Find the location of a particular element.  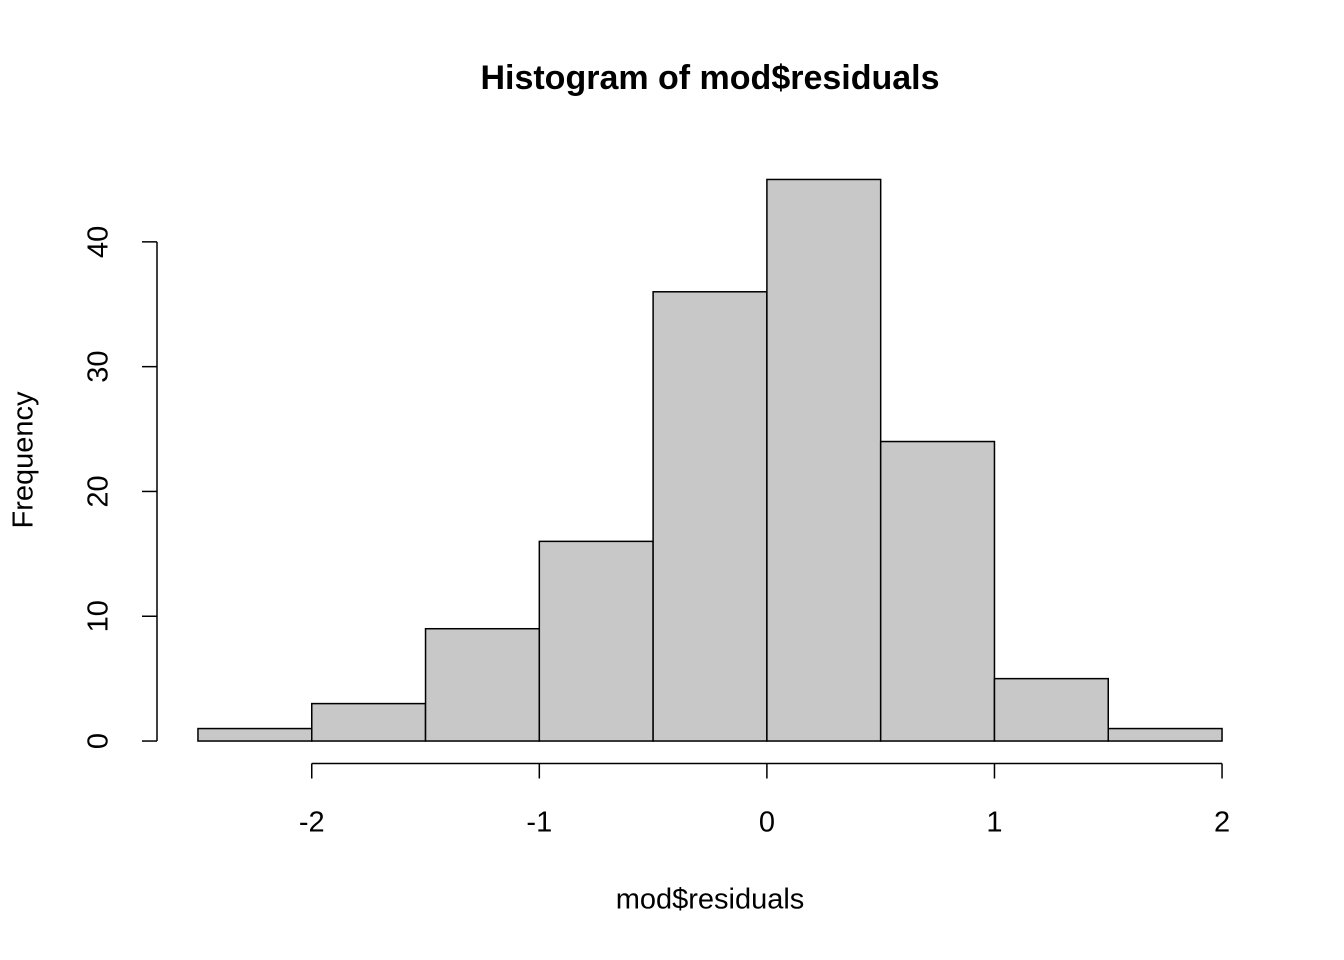

y-tick-label: 10 is located at coordinates (99, 616).